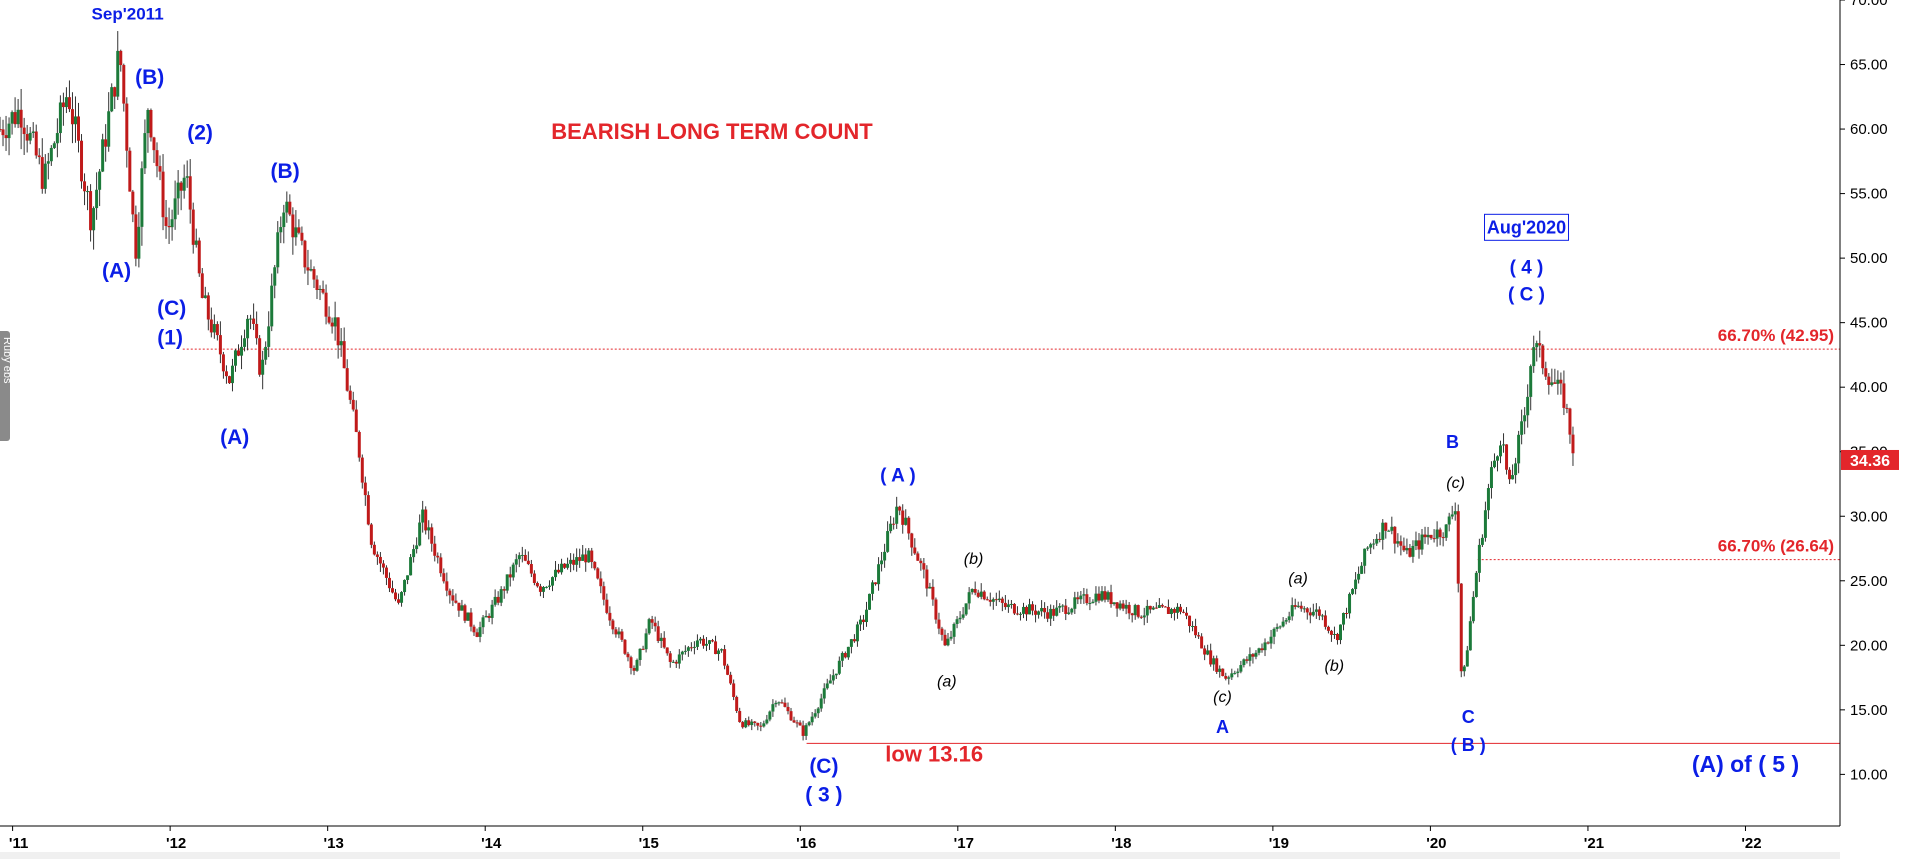 This screenshot has width=1905, height=859. I want to click on side-panel-tab: Ruby ebs, so click(6, 386).